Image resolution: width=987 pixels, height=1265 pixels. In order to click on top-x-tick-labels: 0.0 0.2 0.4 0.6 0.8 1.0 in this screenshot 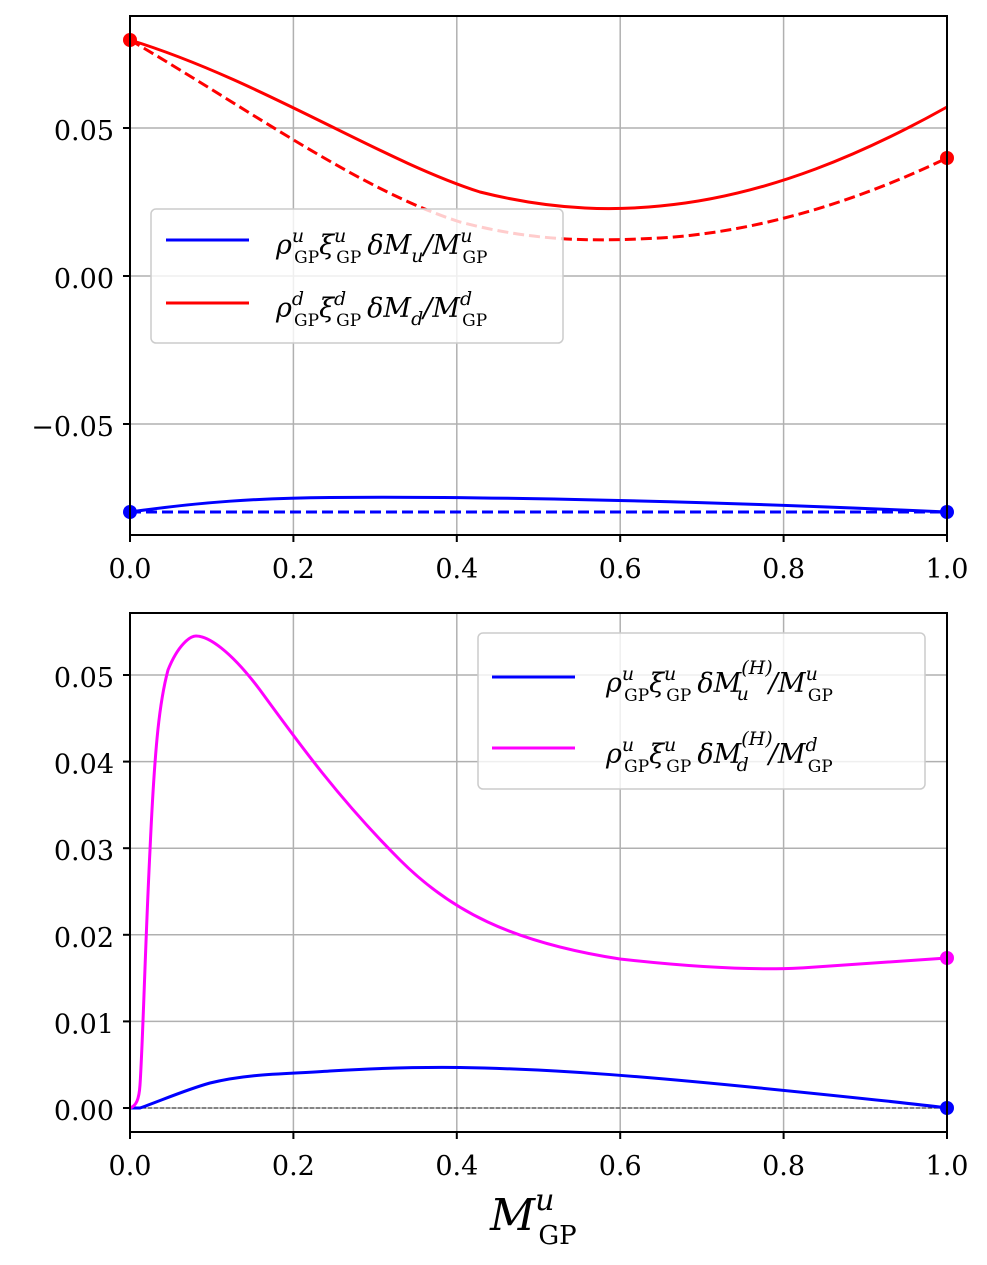, I will do `click(539, 569)`.